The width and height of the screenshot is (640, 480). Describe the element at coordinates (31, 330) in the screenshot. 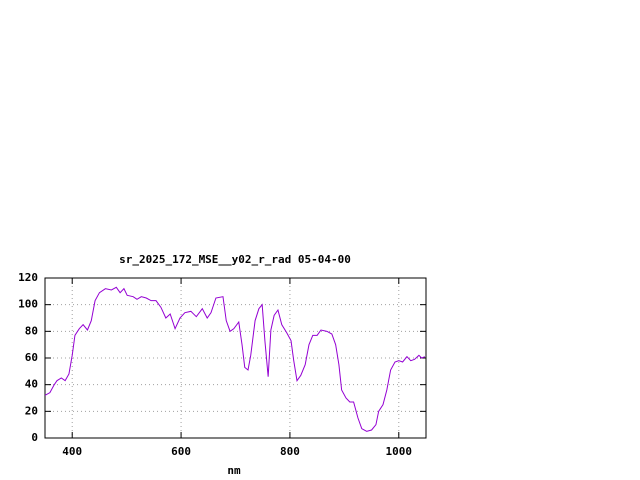

I see `y-tick-label: 80` at that location.